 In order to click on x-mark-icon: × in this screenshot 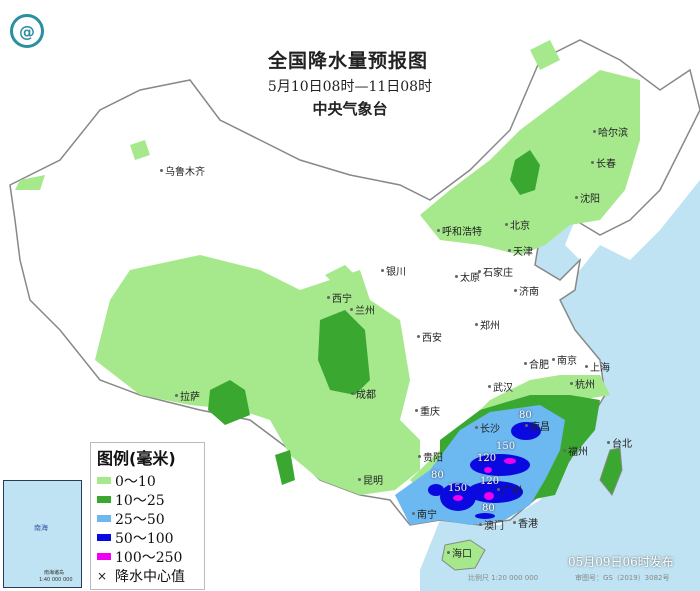, I will do `click(102, 575)`.